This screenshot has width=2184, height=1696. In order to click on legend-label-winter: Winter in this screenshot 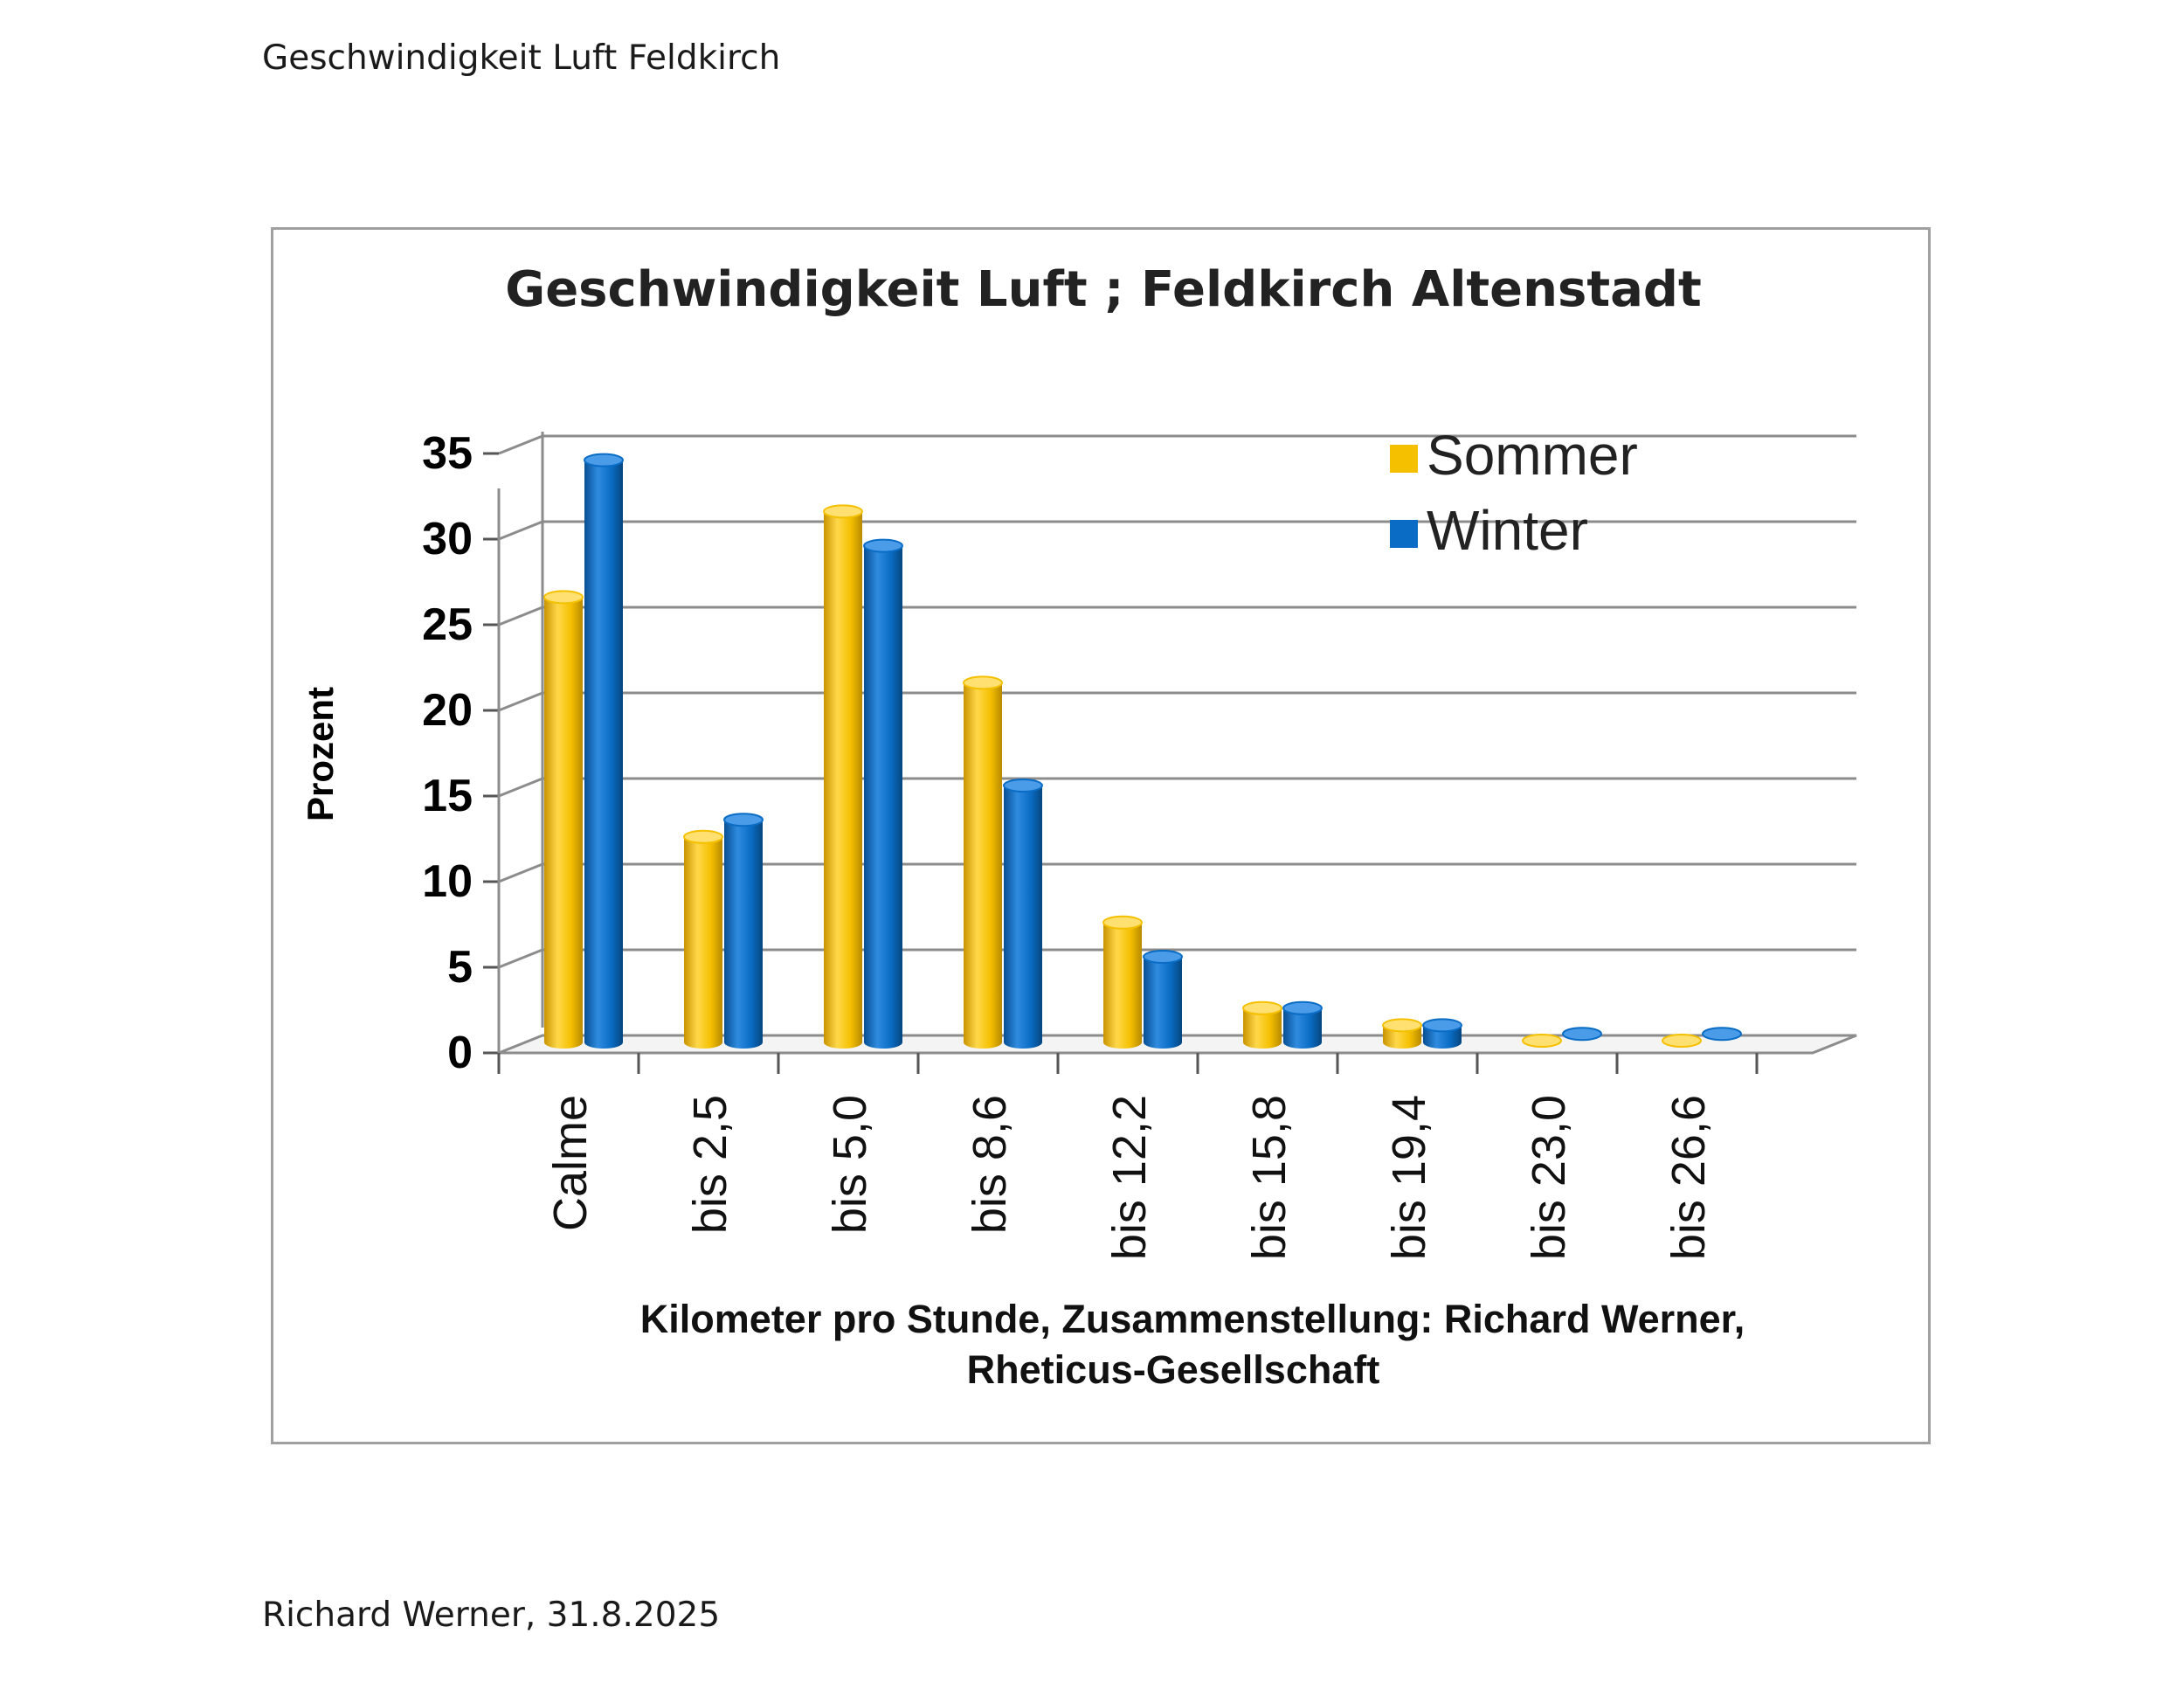, I will do `click(1507, 530)`.